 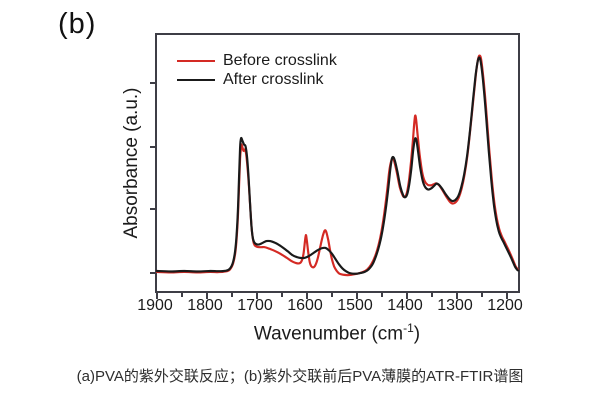 I want to click on legend-item: After crosslink, so click(x=257, y=79).